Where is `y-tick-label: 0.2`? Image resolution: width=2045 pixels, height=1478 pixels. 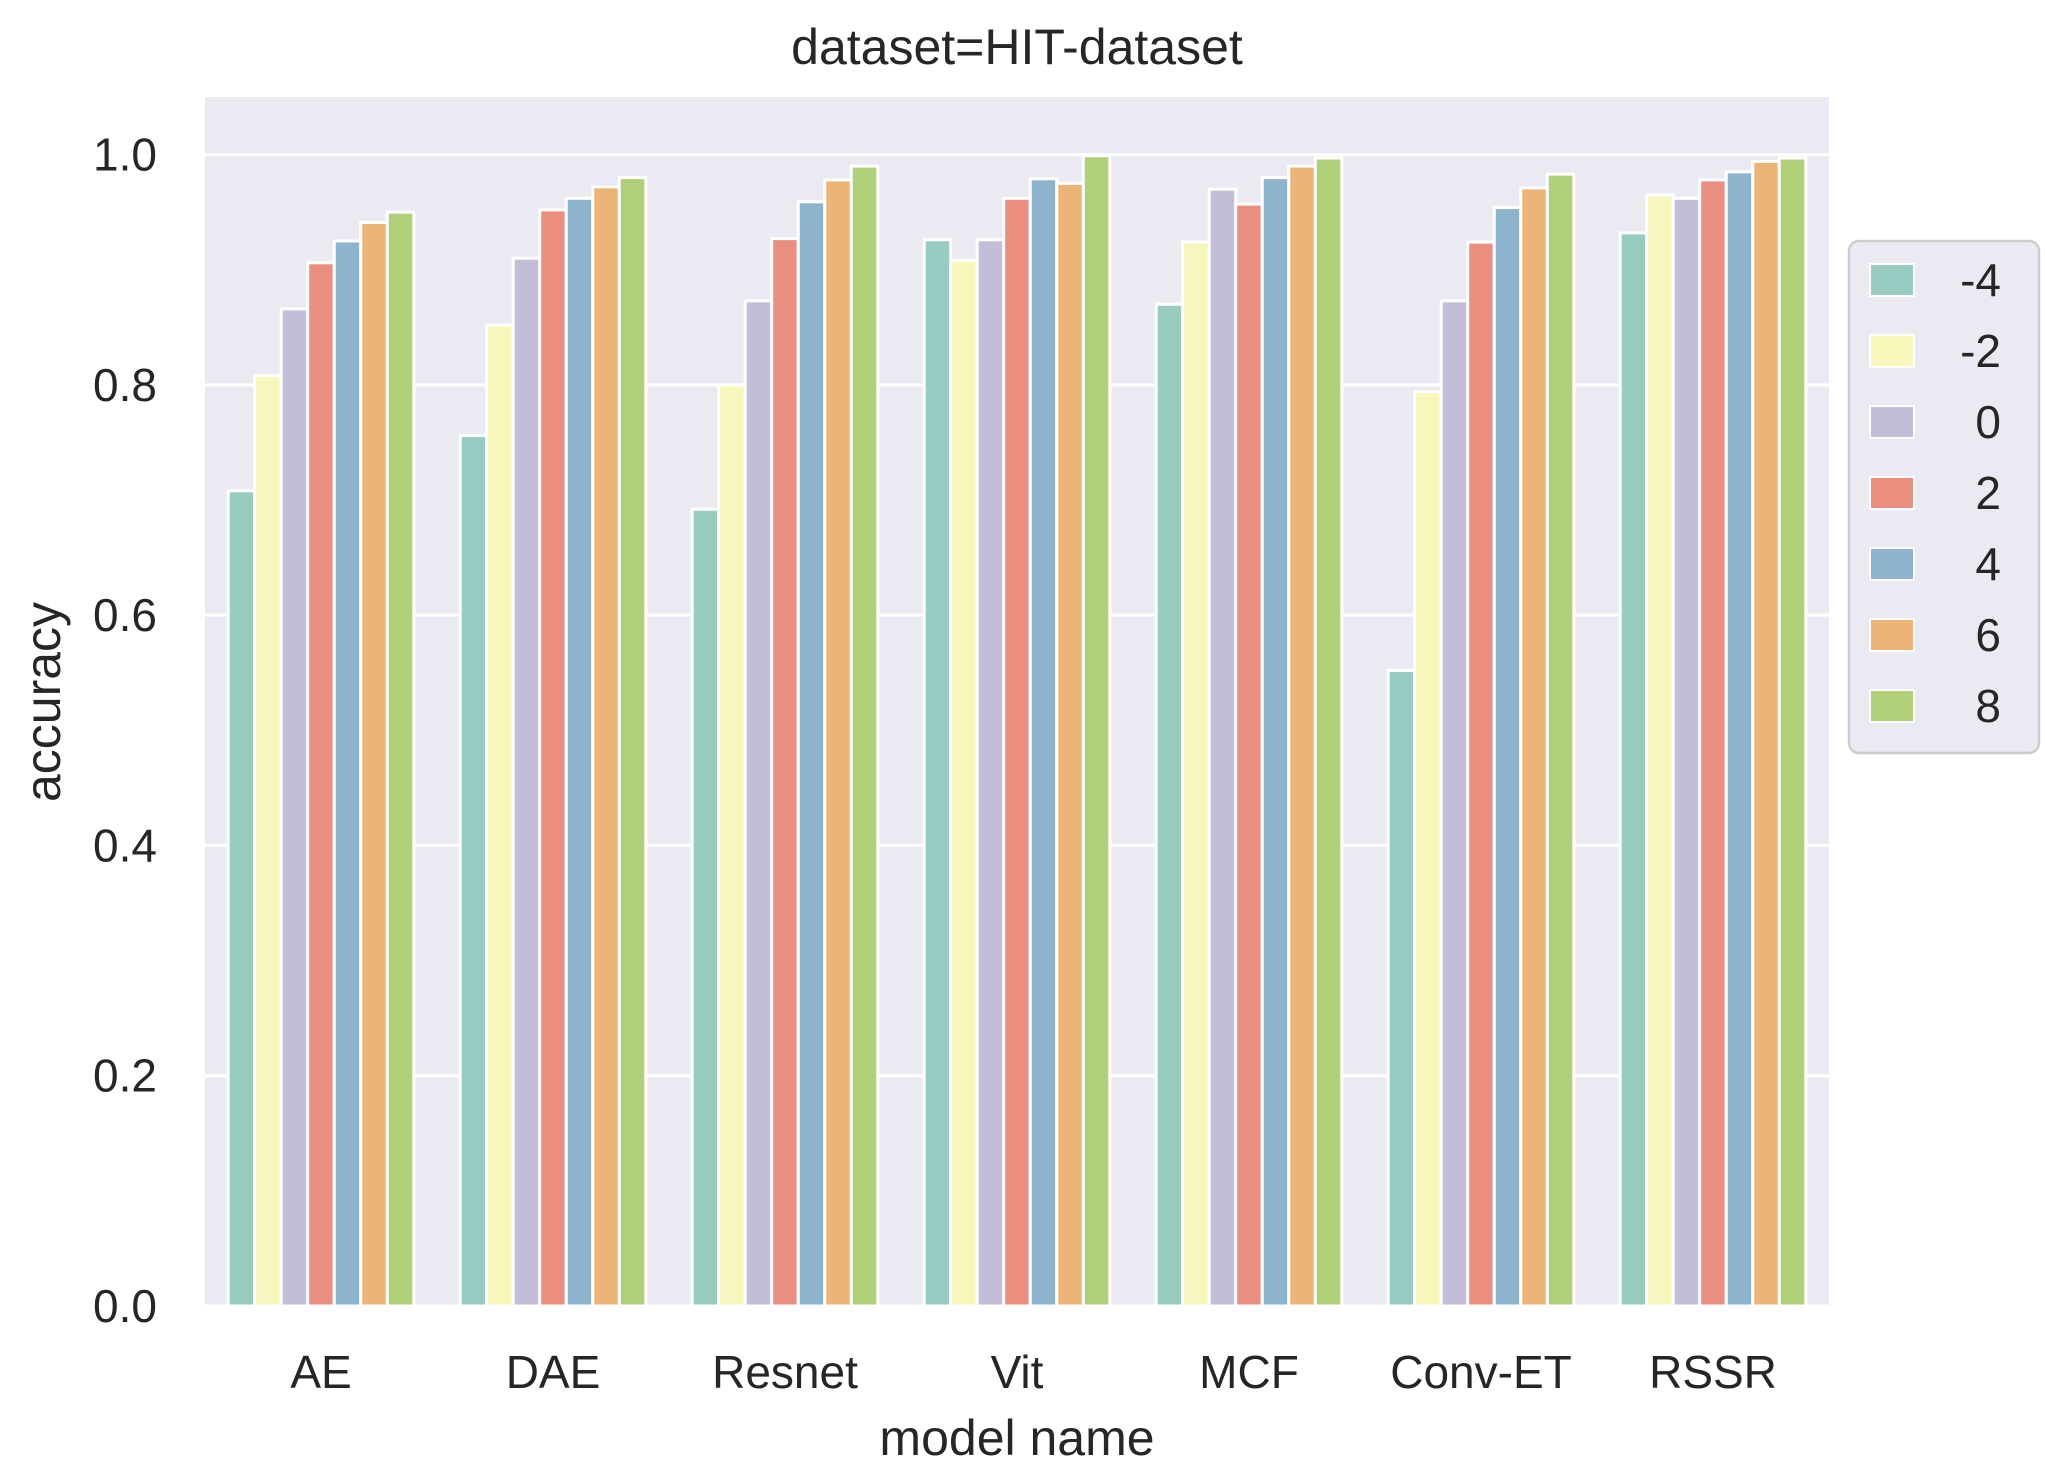 y-tick-label: 0.2 is located at coordinates (125, 1076).